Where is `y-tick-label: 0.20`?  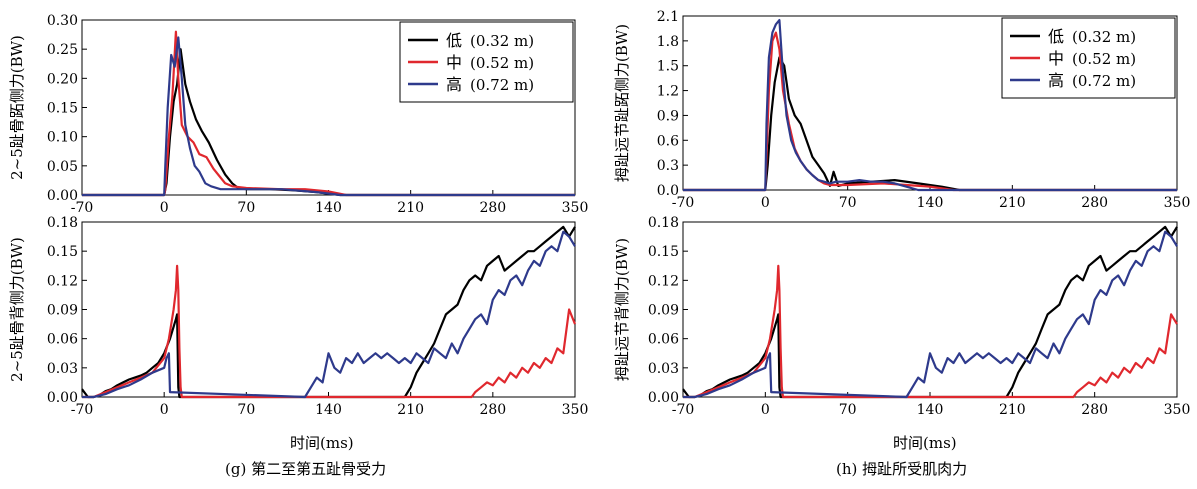
y-tick-label: 0.20 is located at coordinates (62, 79).